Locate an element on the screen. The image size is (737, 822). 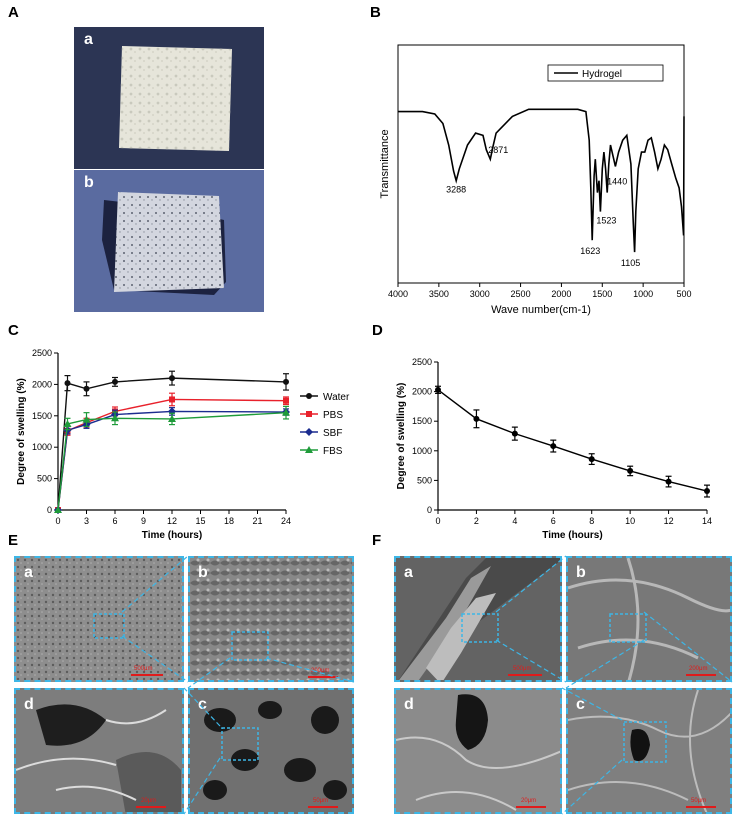
x-tick-label: 15 is located at coordinates (200, 521).